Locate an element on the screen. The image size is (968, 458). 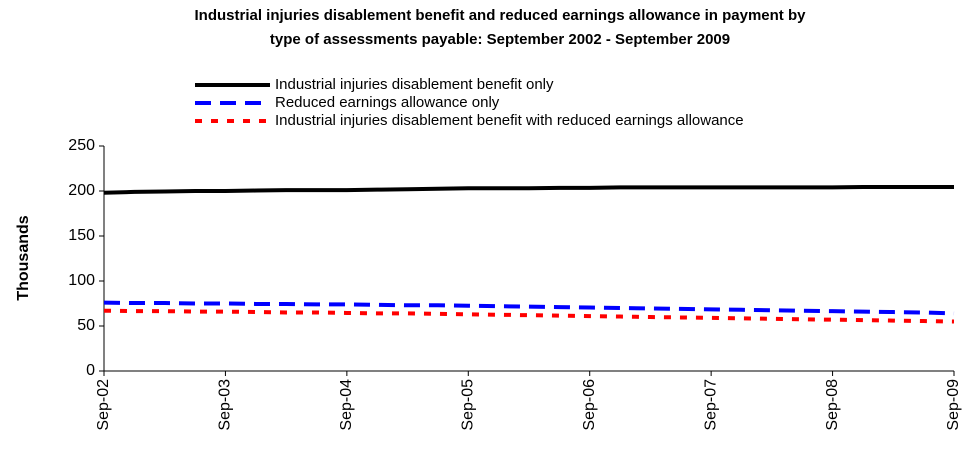
y-tick-label: 250 is located at coordinates (81, 145).